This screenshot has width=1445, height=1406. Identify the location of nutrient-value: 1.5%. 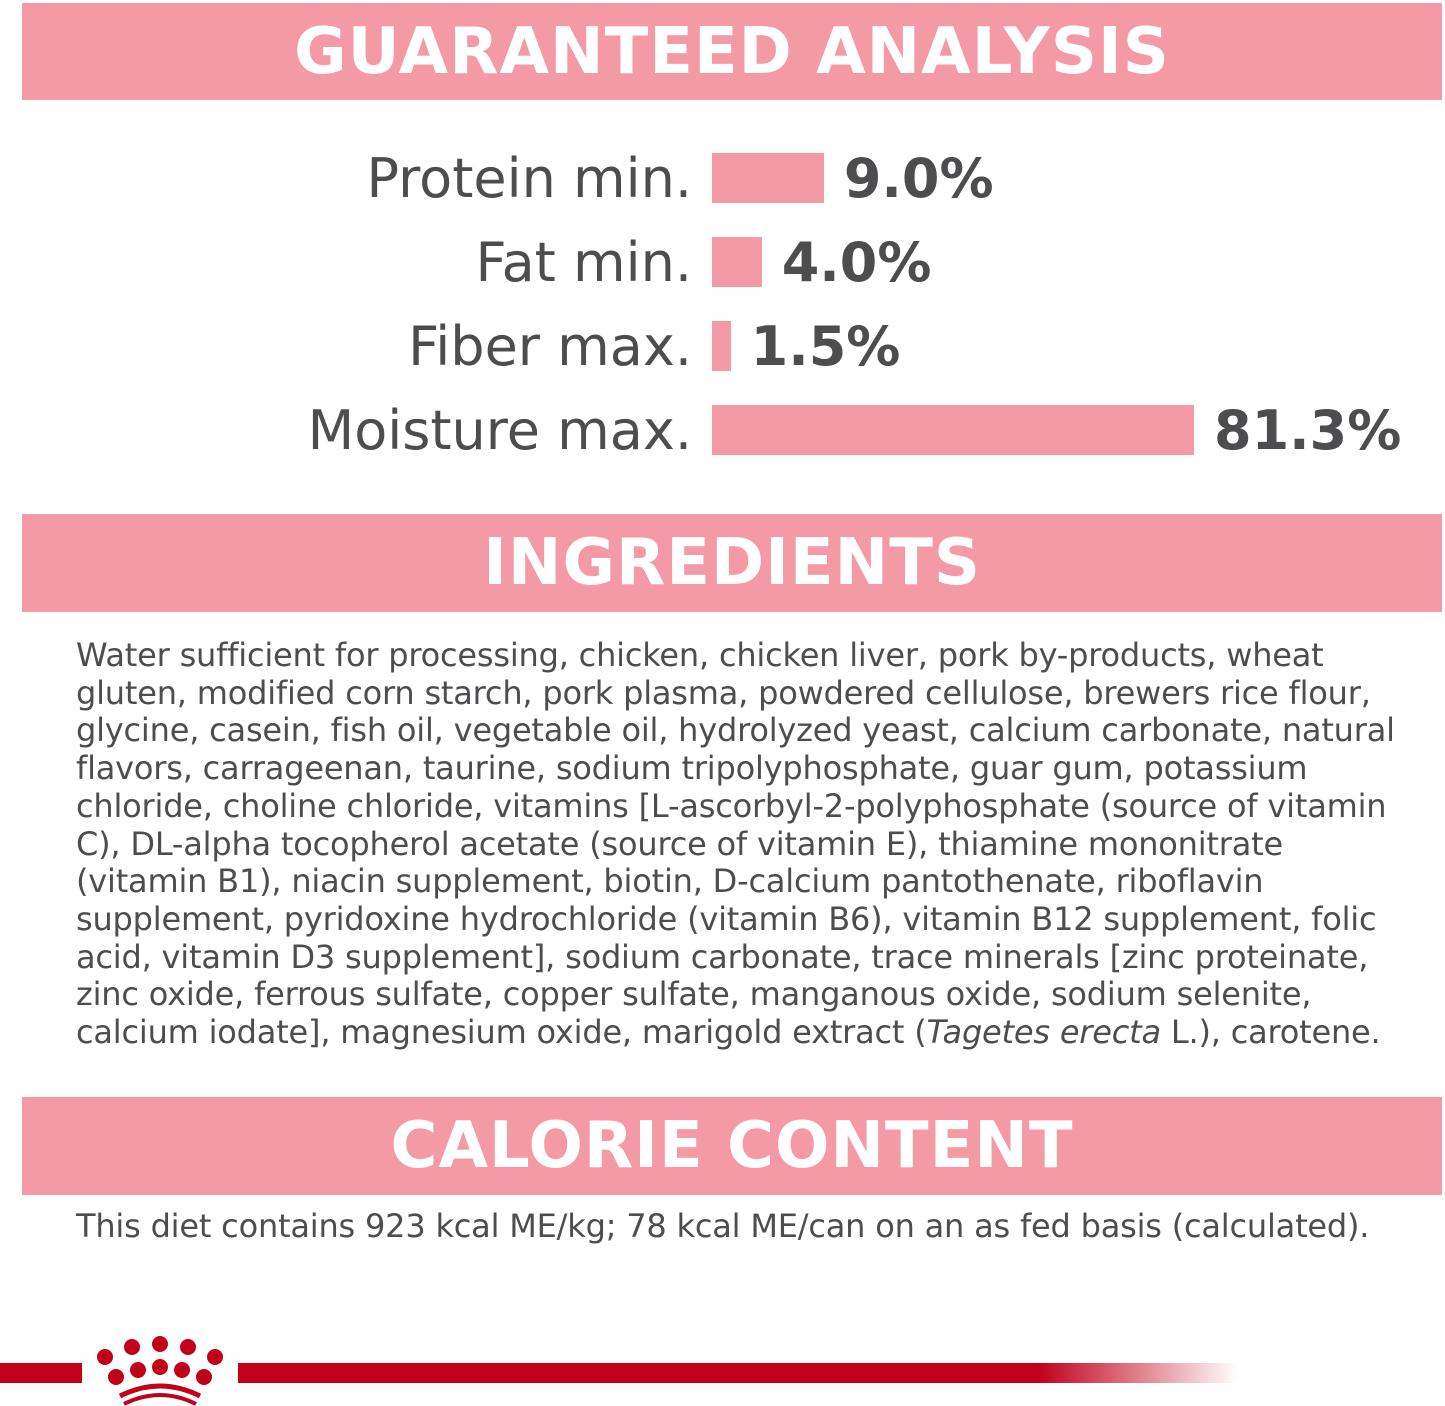
(825, 346).